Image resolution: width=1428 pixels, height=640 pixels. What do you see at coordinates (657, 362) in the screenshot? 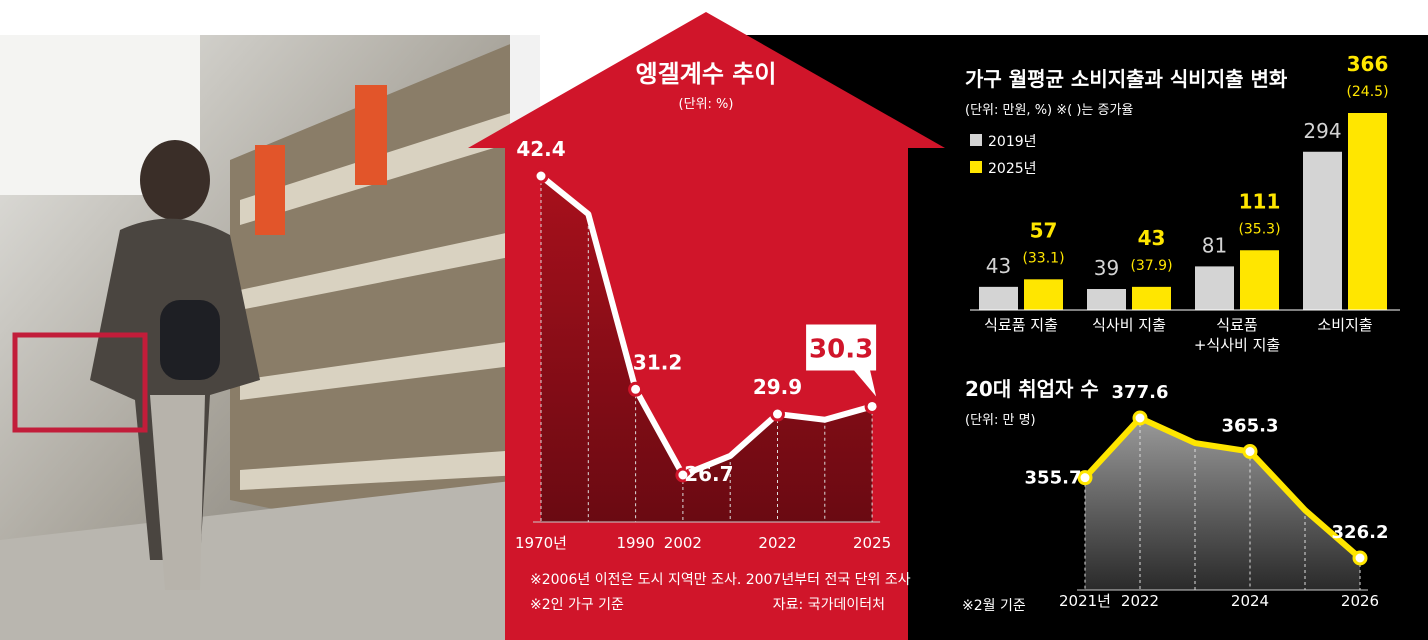
I see `value-label: 31.2` at bounding box center [657, 362].